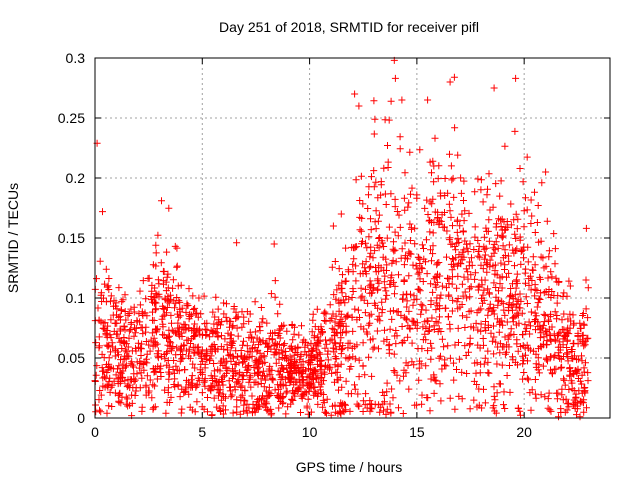  Describe the element at coordinates (71, 118) in the screenshot. I see `y-tick-label: 0.25` at that location.